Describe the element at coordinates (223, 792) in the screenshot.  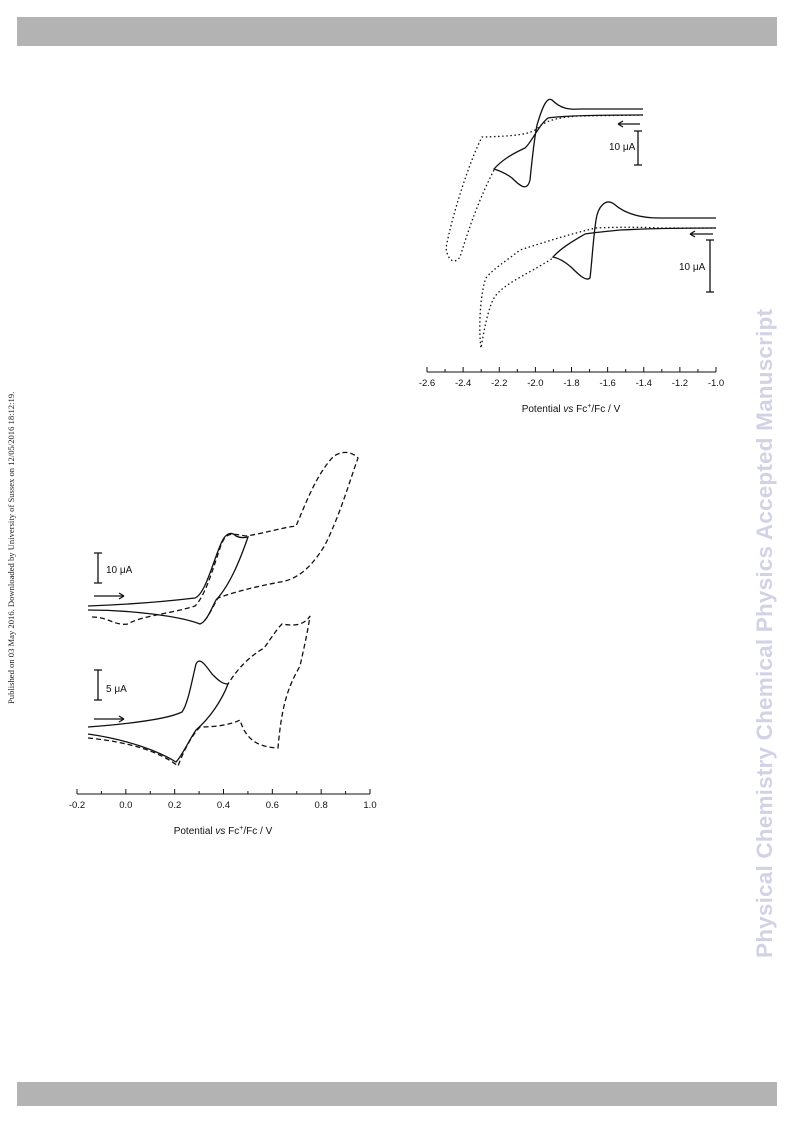
I see `x-axis-oxidation` at that location.